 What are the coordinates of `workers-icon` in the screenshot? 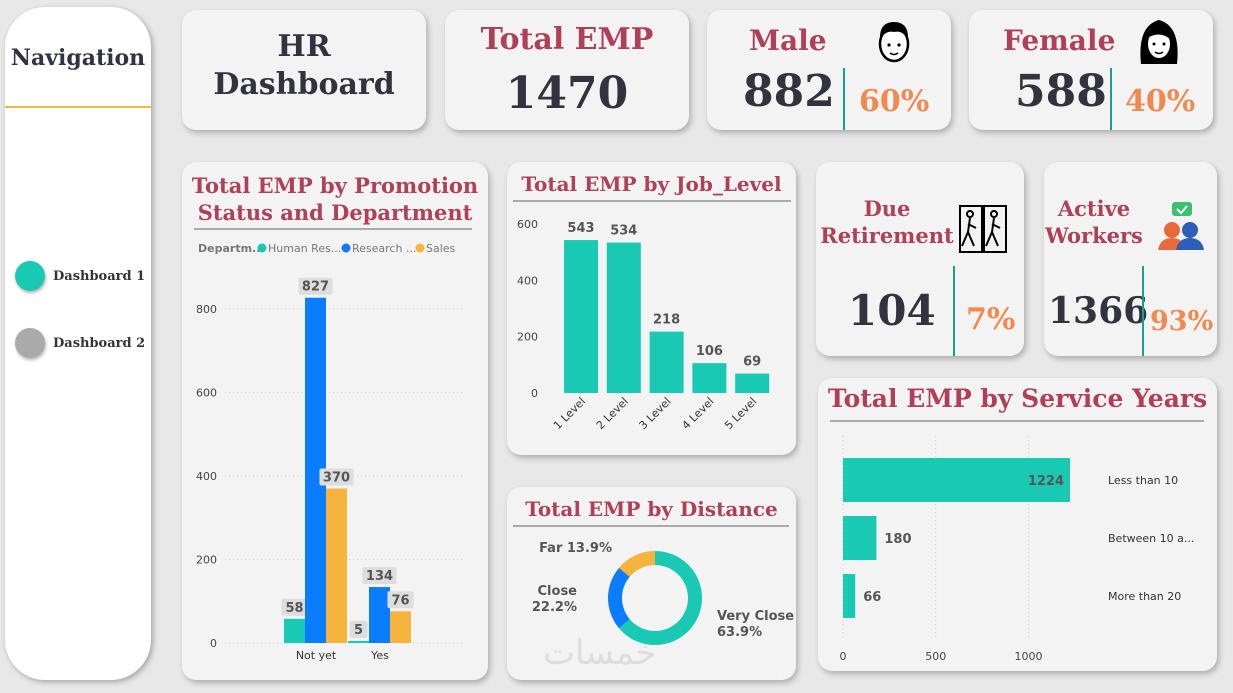 It's located at (1181, 226).